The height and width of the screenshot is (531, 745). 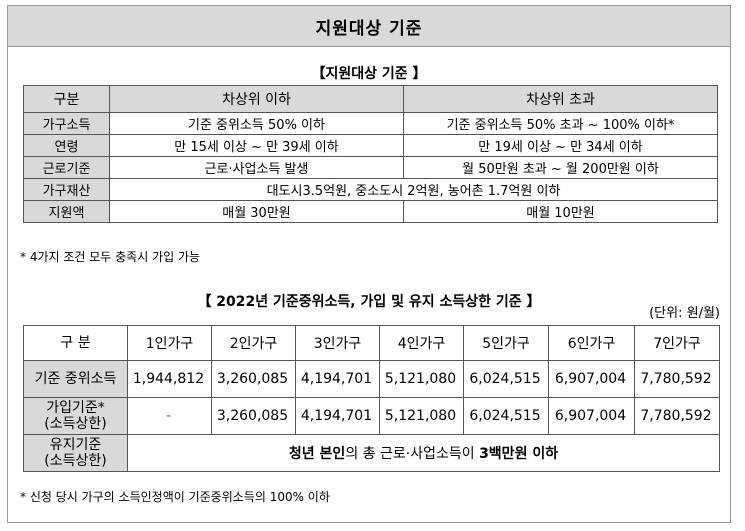 What do you see at coordinates (337, 343) in the screenshot?
I see `column-header: 3인가구` at bounding box center [337, 343].